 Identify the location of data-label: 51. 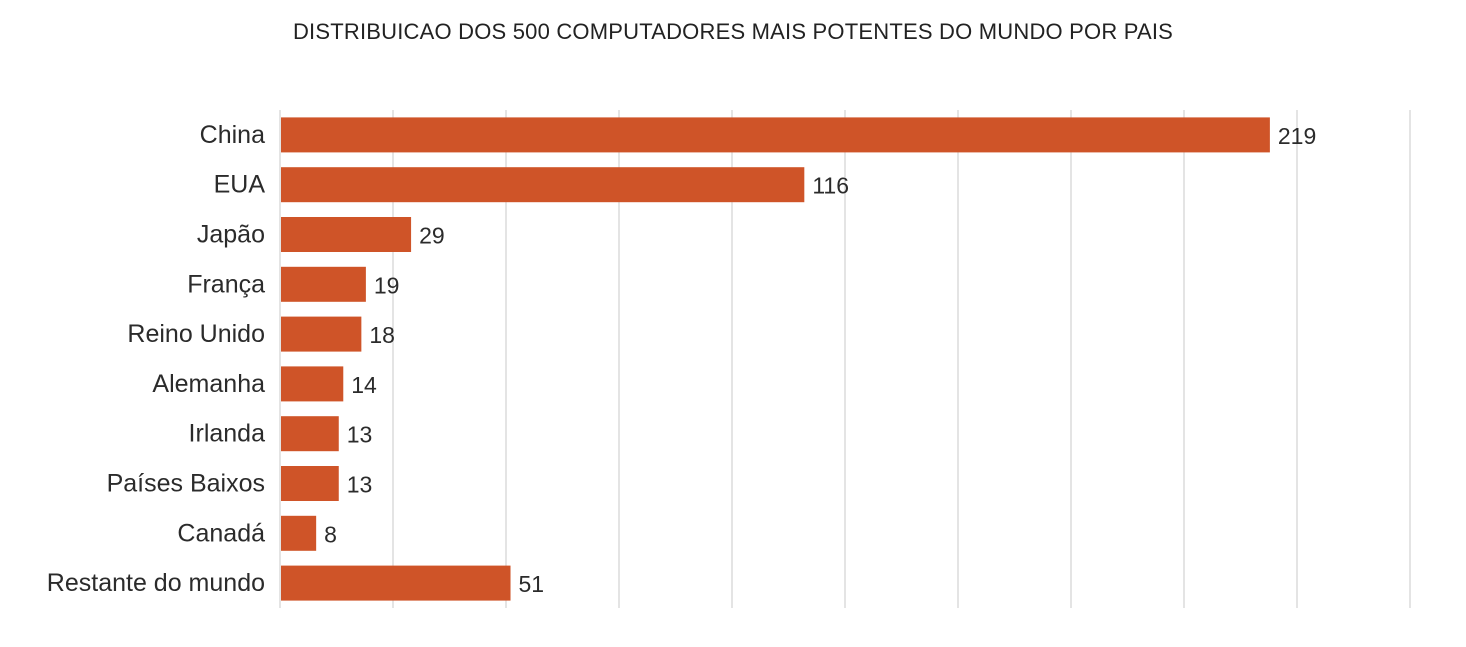
(532, 584).